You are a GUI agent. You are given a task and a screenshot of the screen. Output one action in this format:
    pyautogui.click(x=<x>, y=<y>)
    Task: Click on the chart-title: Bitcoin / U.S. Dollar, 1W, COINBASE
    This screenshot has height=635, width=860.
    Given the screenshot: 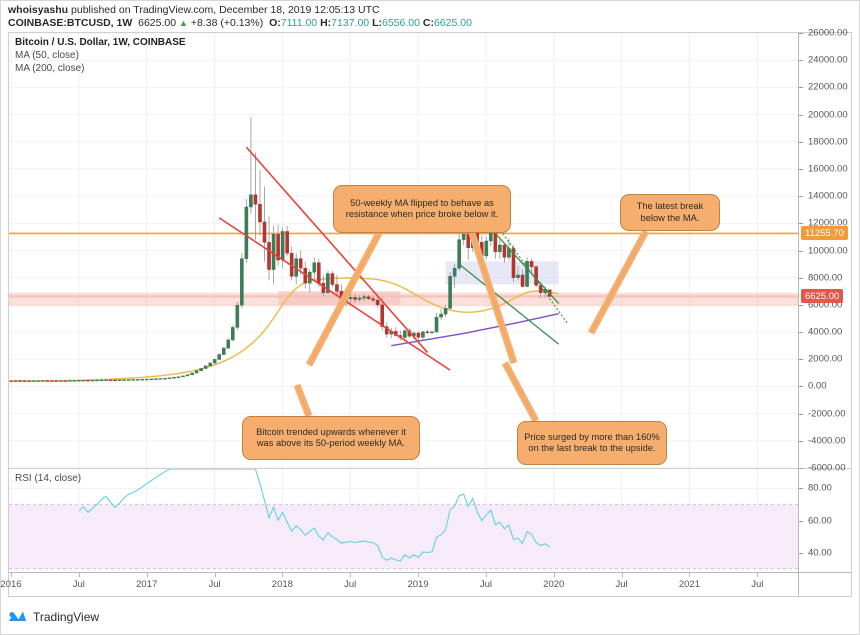 What is the action you would take?
    pyautogui.click(x=100, y=42)
    